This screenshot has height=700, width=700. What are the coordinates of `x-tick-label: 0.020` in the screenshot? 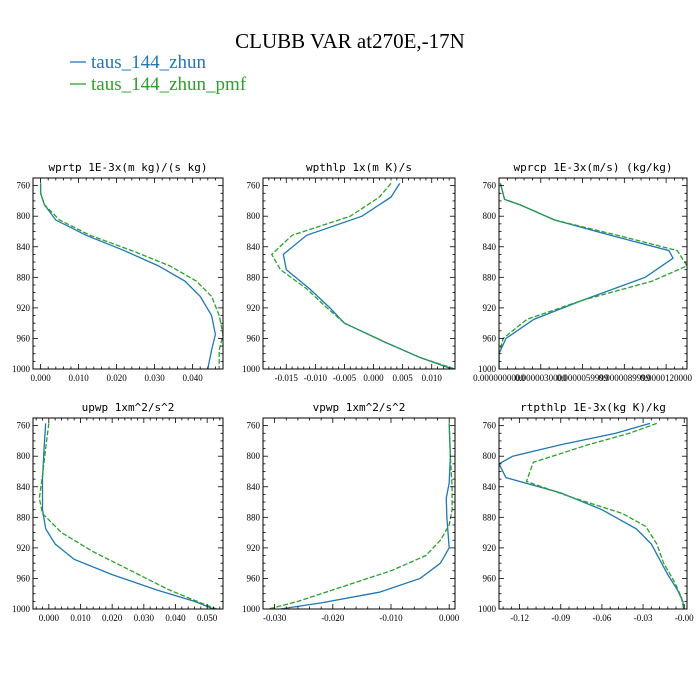 It's located at (116, 378).